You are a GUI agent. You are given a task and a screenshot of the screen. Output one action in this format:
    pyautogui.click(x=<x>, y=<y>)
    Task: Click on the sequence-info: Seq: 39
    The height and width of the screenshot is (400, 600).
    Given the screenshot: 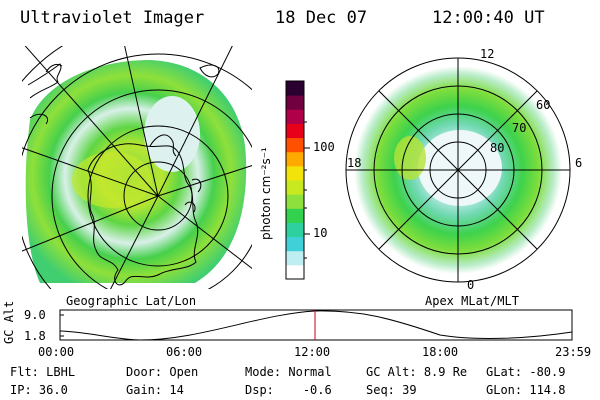 What is the action you would take?
    pyautogui.click(x=391, y=390)
    